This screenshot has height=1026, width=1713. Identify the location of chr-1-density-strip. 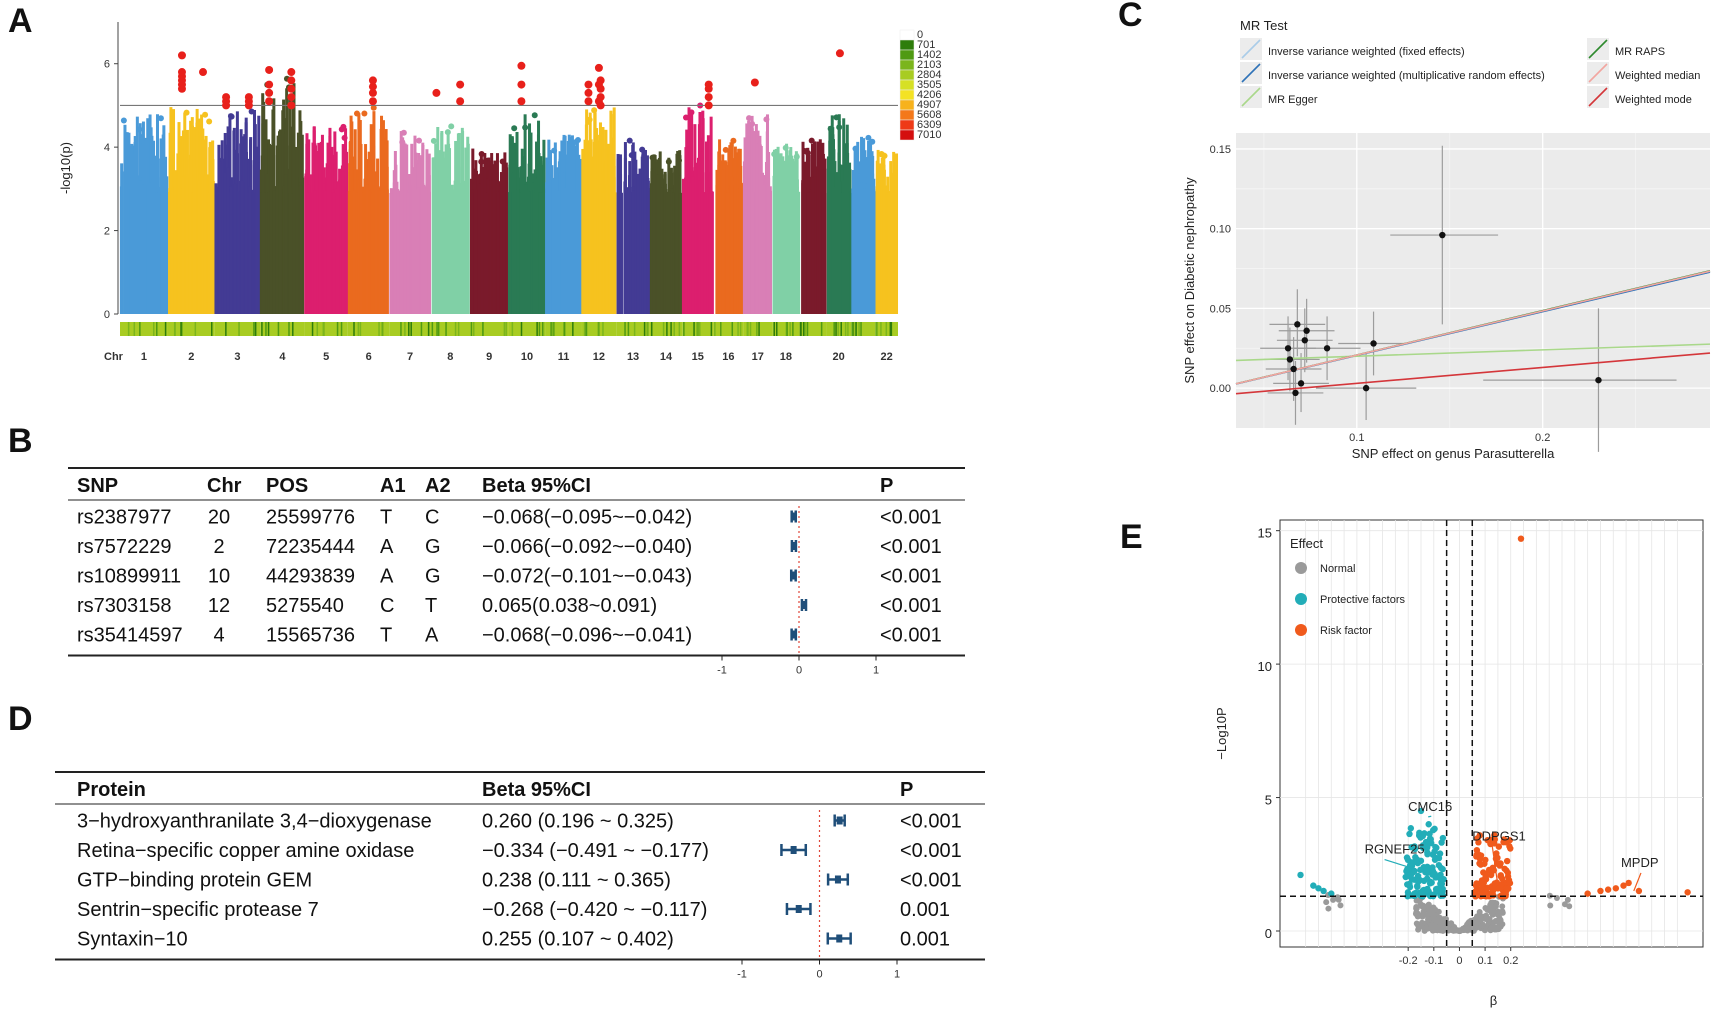
(144, 329).